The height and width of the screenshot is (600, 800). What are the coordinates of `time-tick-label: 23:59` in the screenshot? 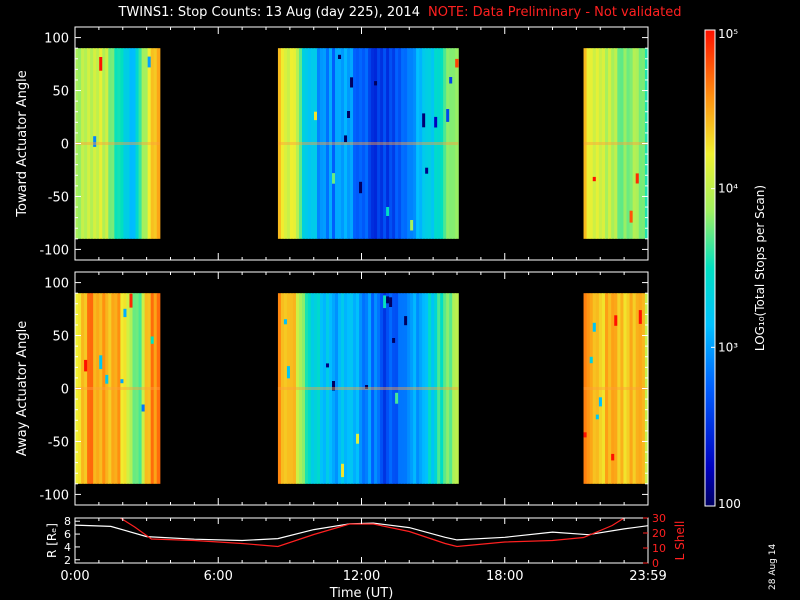 It's located at (647, 576).